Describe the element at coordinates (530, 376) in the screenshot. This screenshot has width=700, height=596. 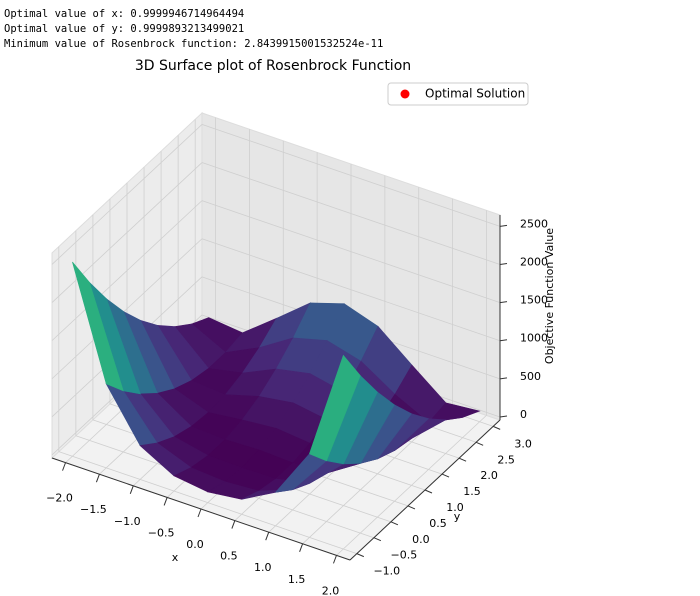
I see `z-tick-label: 500` at that location.